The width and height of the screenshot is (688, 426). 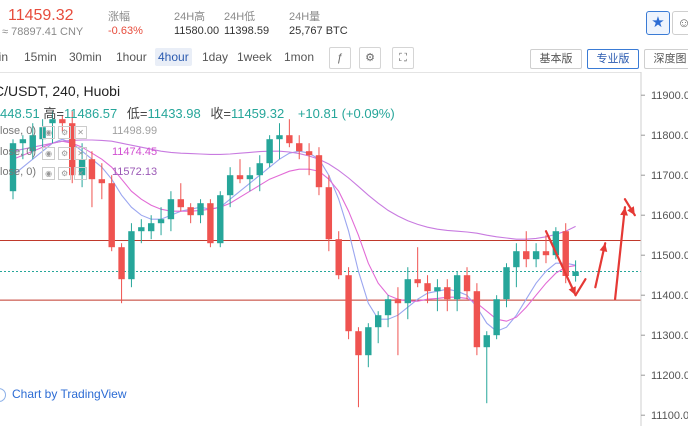 What do you see at coordinates (18, 131) in the screenshot?
I see `ma-1-label: lose, 0)` at bounding box center [18, 131].